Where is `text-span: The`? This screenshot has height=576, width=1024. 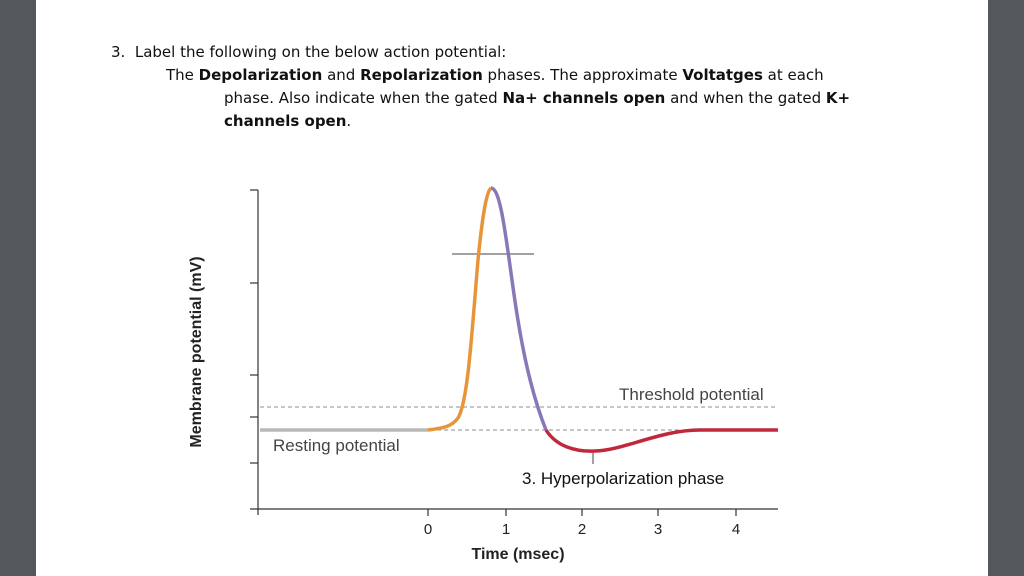
text-span: The is located at coordinates (182, 75).